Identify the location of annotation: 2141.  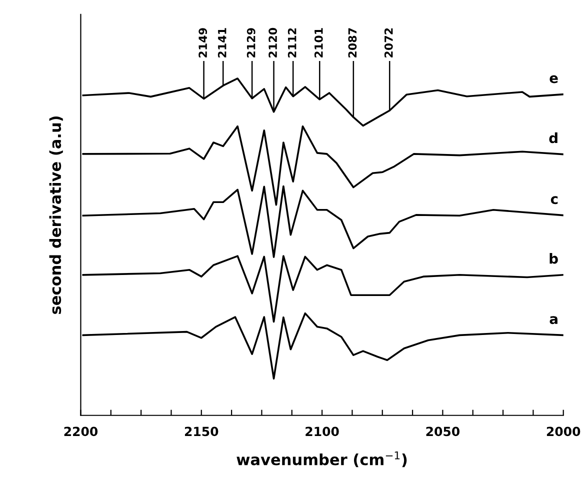
(222, 43).